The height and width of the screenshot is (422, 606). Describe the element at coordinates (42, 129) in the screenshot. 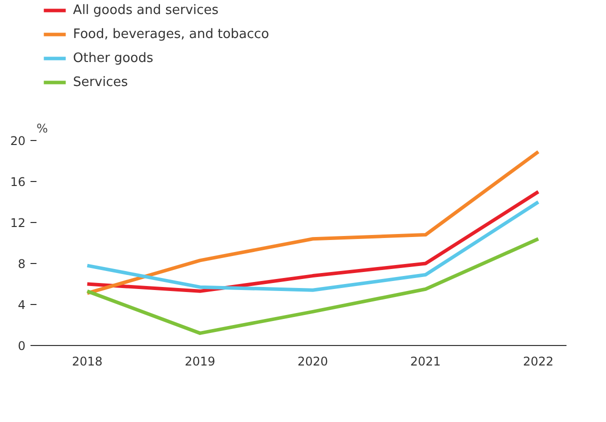

I see `y-axis-title: %` at that location.